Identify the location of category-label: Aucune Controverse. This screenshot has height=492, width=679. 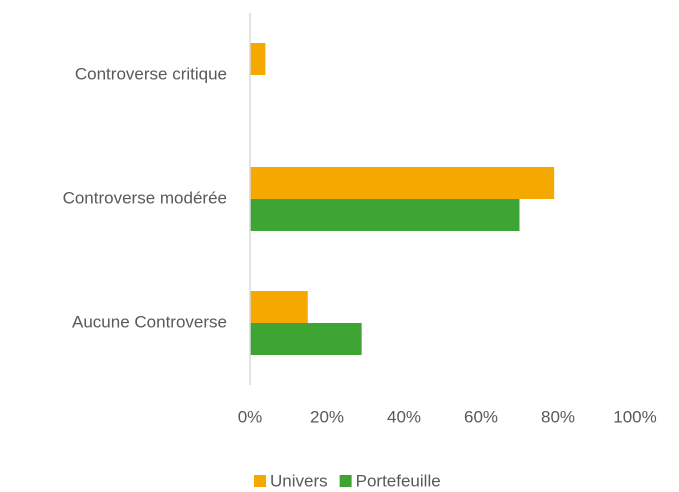
(149, 321).